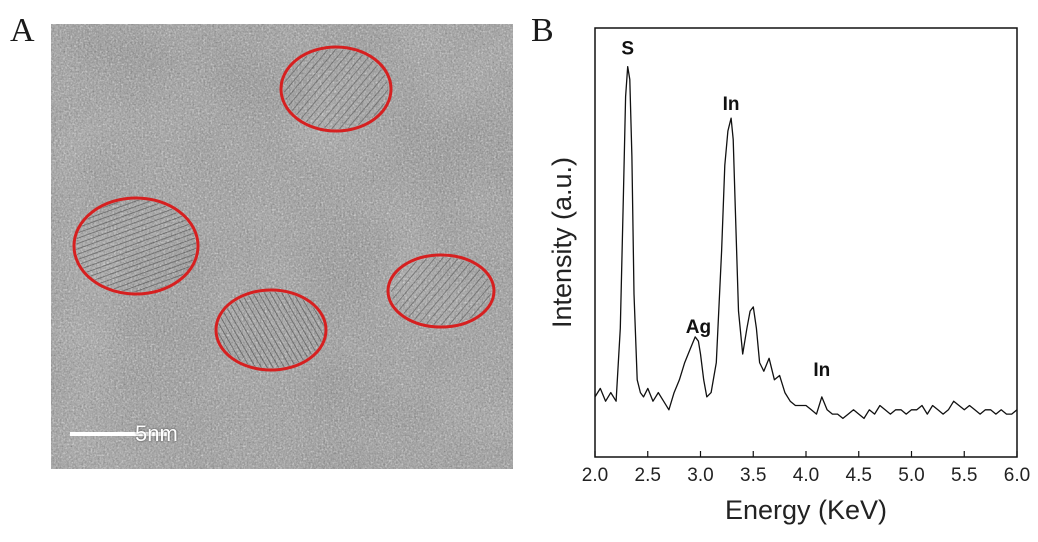 This screenshot has height=542, width=1038. What do you see at coordinates (562, 242) in the screenshot?
I see `y-axis-title: Intensity (a.u.)` at bounding box center [562, 242].